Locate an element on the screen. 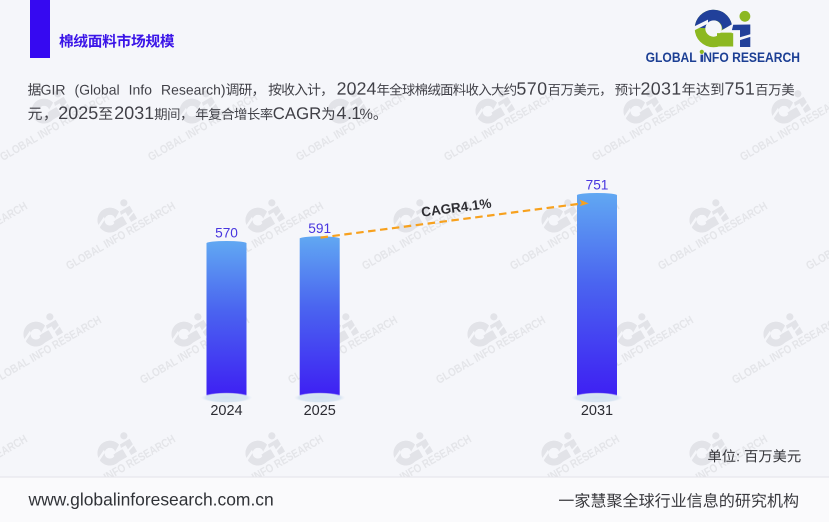 The height and width of the screenshot is (522, 829). svg-text: 2031 is located at coordinates (597, 411).